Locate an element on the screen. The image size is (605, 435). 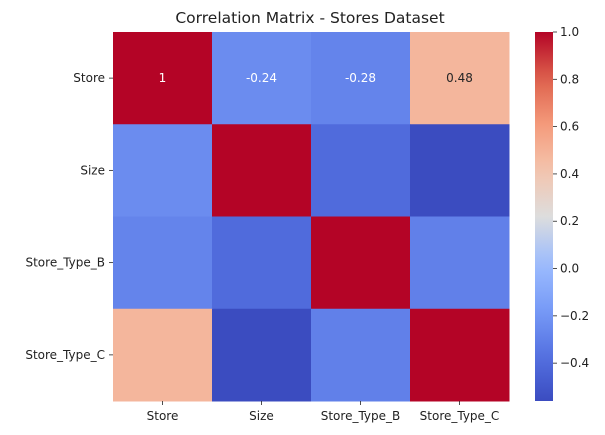
col-label-1: Size is located at coordinates (261, 416).